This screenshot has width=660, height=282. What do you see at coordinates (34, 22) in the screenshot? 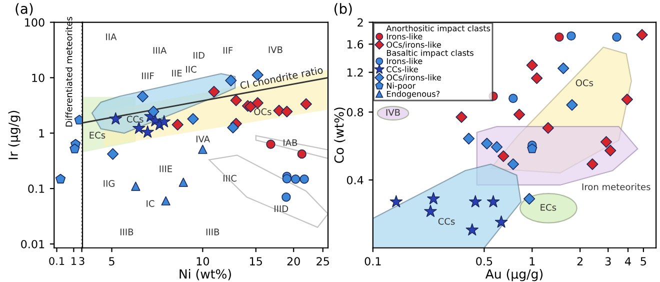
I see `y-tick-label: 100` at bounding box center [34, 22].